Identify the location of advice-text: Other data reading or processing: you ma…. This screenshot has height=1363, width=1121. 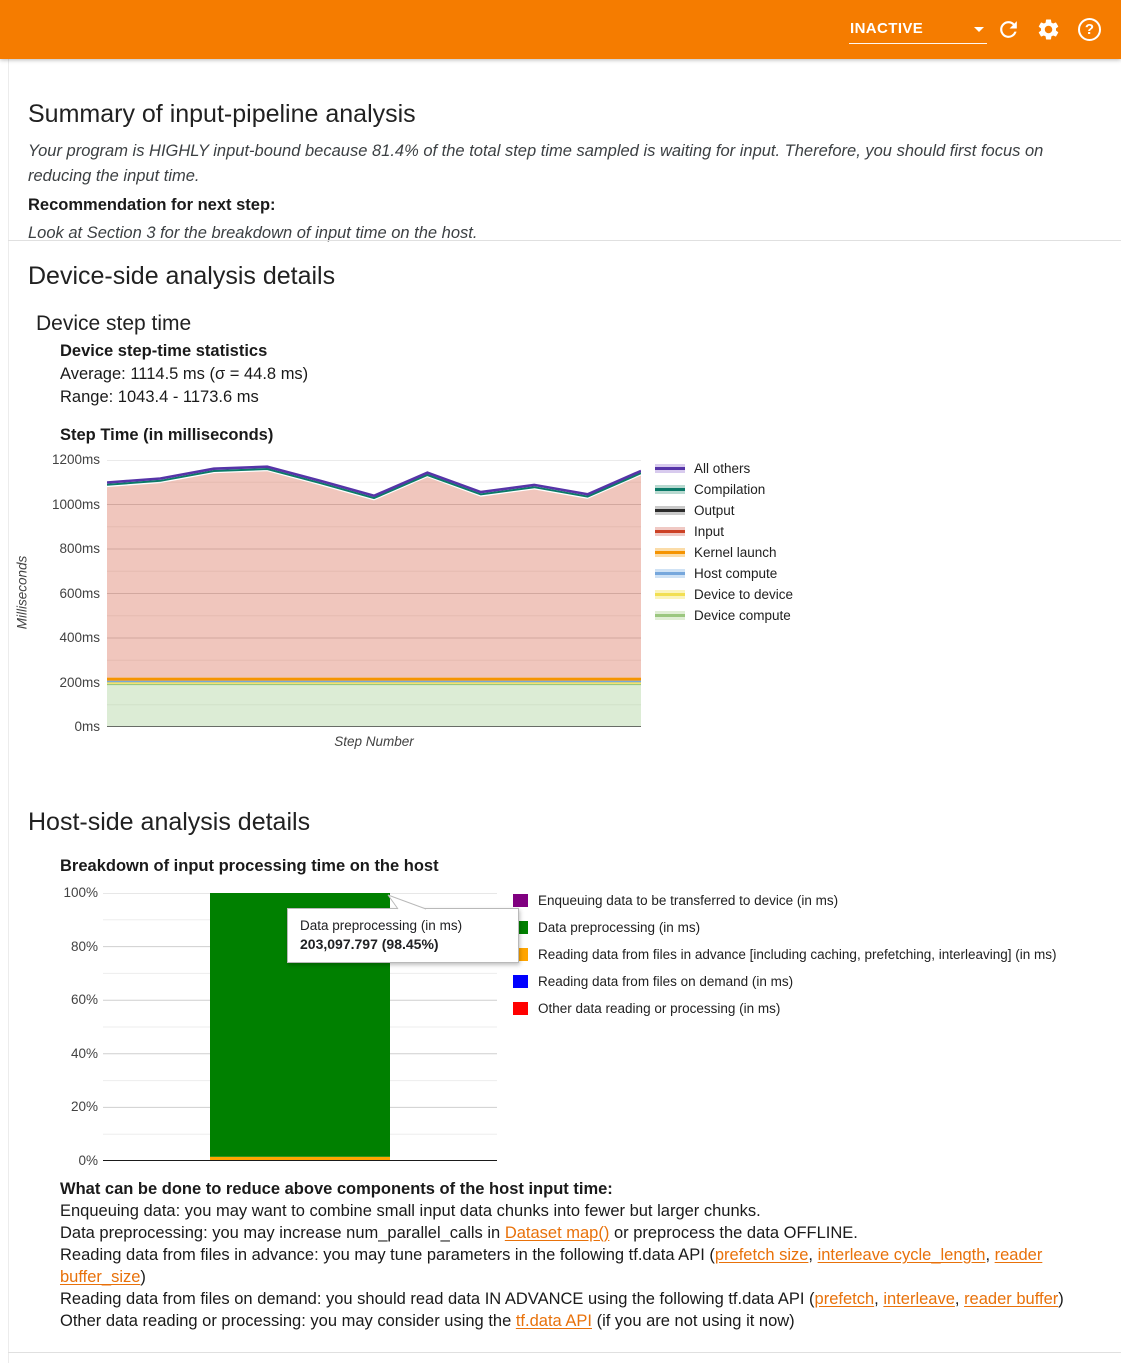
(288, 1321).